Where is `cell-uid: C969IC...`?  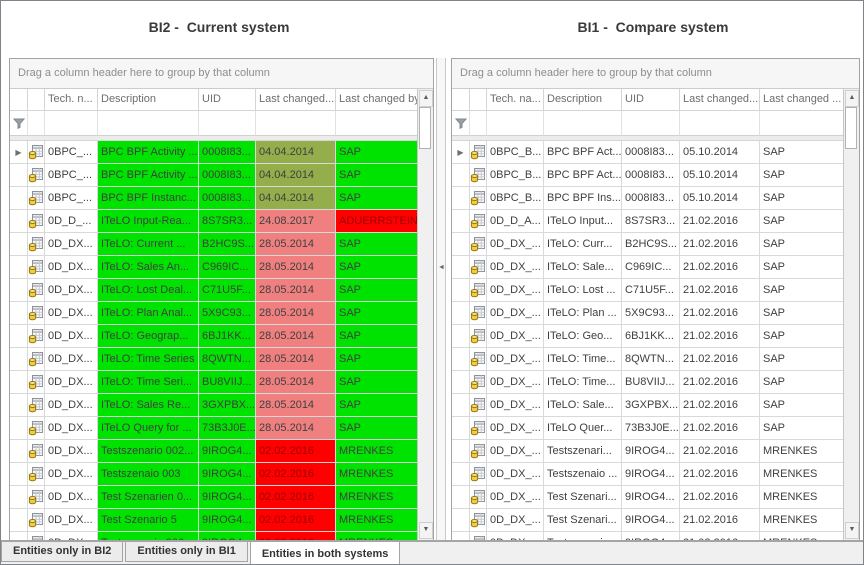
cell-uid: C969IC... is located at coordinates (651, 267).